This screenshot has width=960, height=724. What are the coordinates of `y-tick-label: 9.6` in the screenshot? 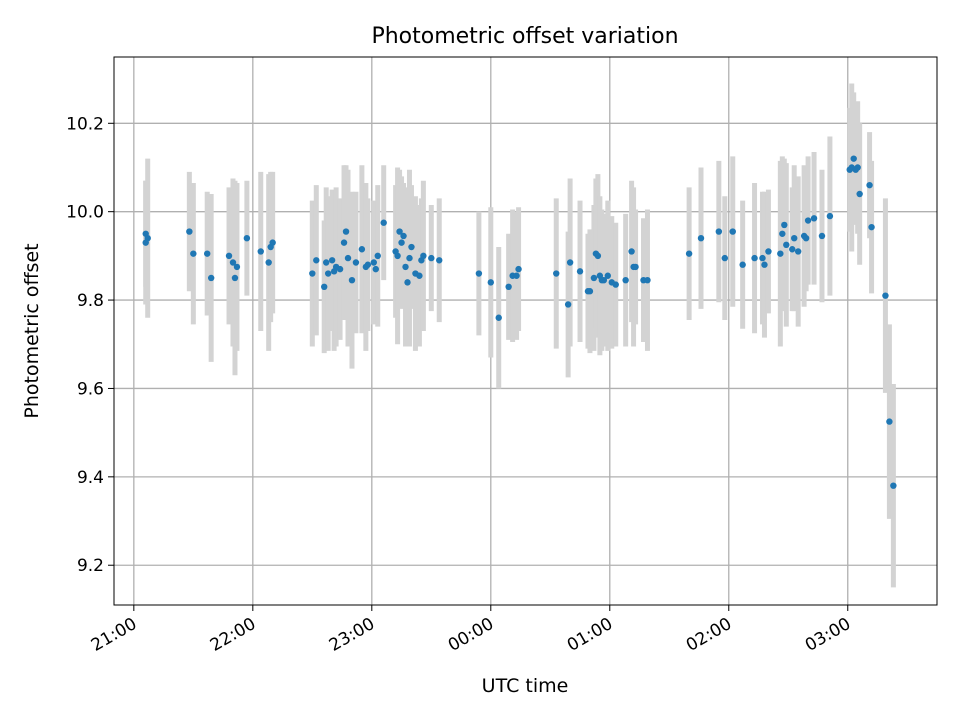 It's located at (90, 389).